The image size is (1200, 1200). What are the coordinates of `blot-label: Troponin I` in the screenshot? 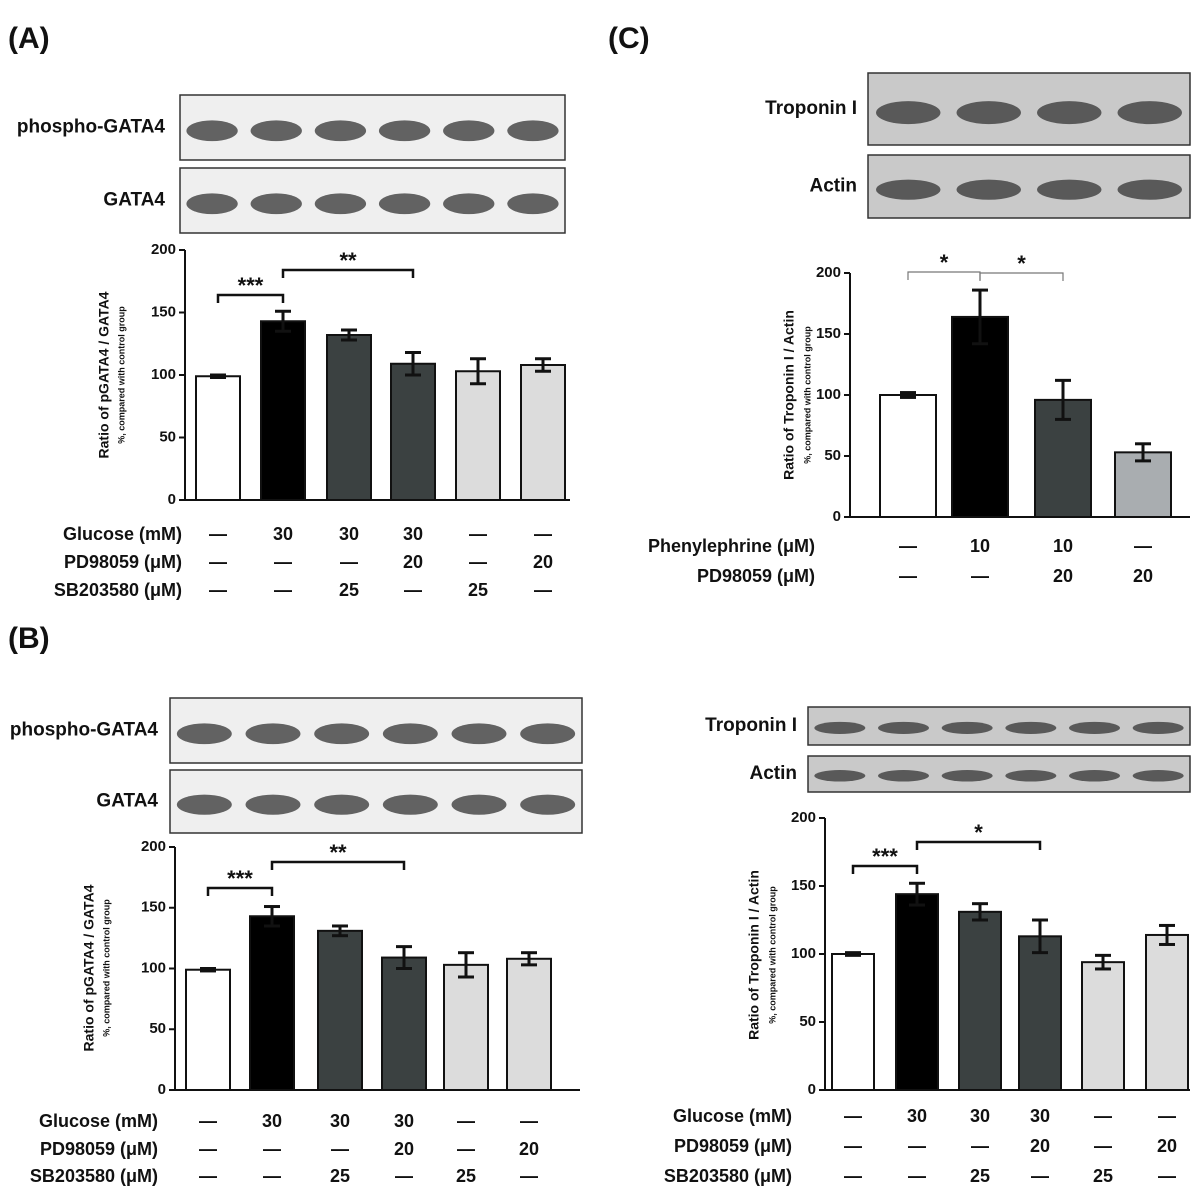 It's located at (751, 725).